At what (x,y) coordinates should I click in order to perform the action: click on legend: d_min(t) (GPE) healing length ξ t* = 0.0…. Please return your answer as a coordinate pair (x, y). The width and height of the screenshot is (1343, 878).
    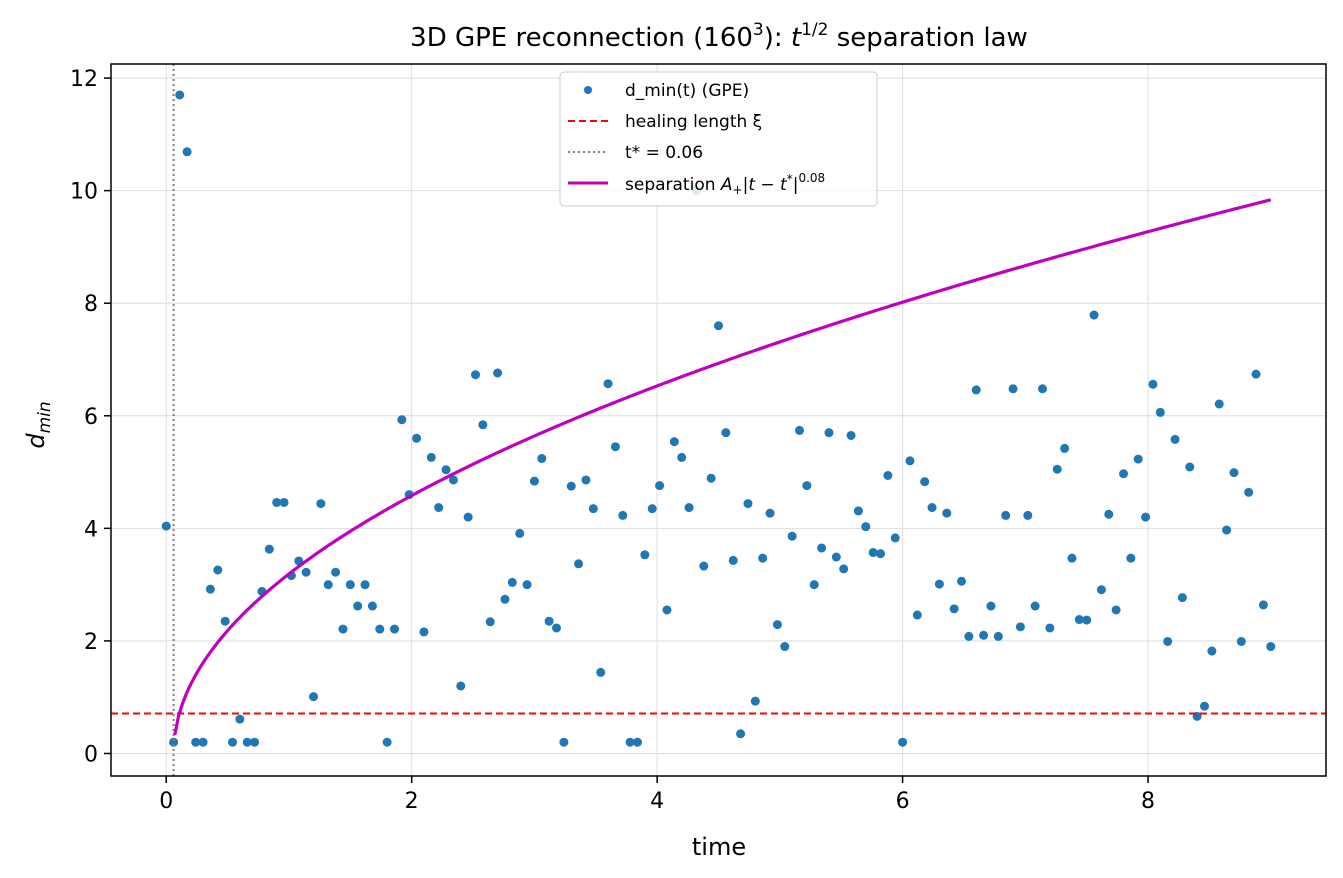
    Looking at the image, I should click on (718, 139).